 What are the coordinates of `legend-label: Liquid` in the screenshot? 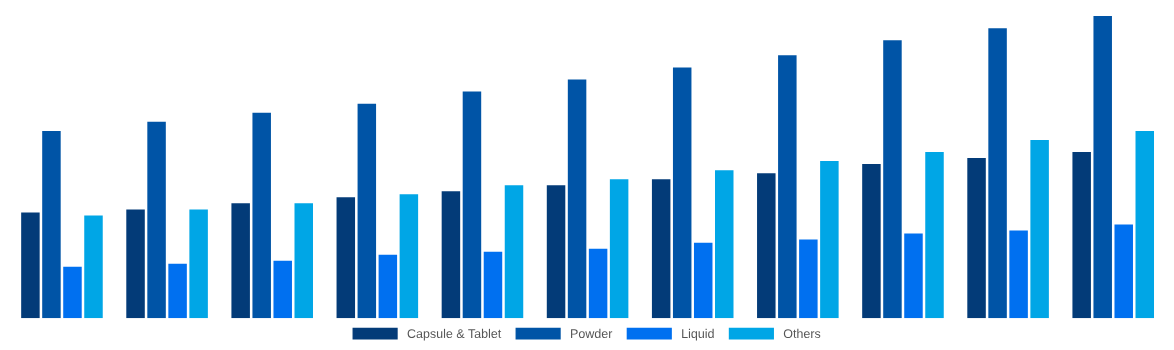 It's located at (698, 334).